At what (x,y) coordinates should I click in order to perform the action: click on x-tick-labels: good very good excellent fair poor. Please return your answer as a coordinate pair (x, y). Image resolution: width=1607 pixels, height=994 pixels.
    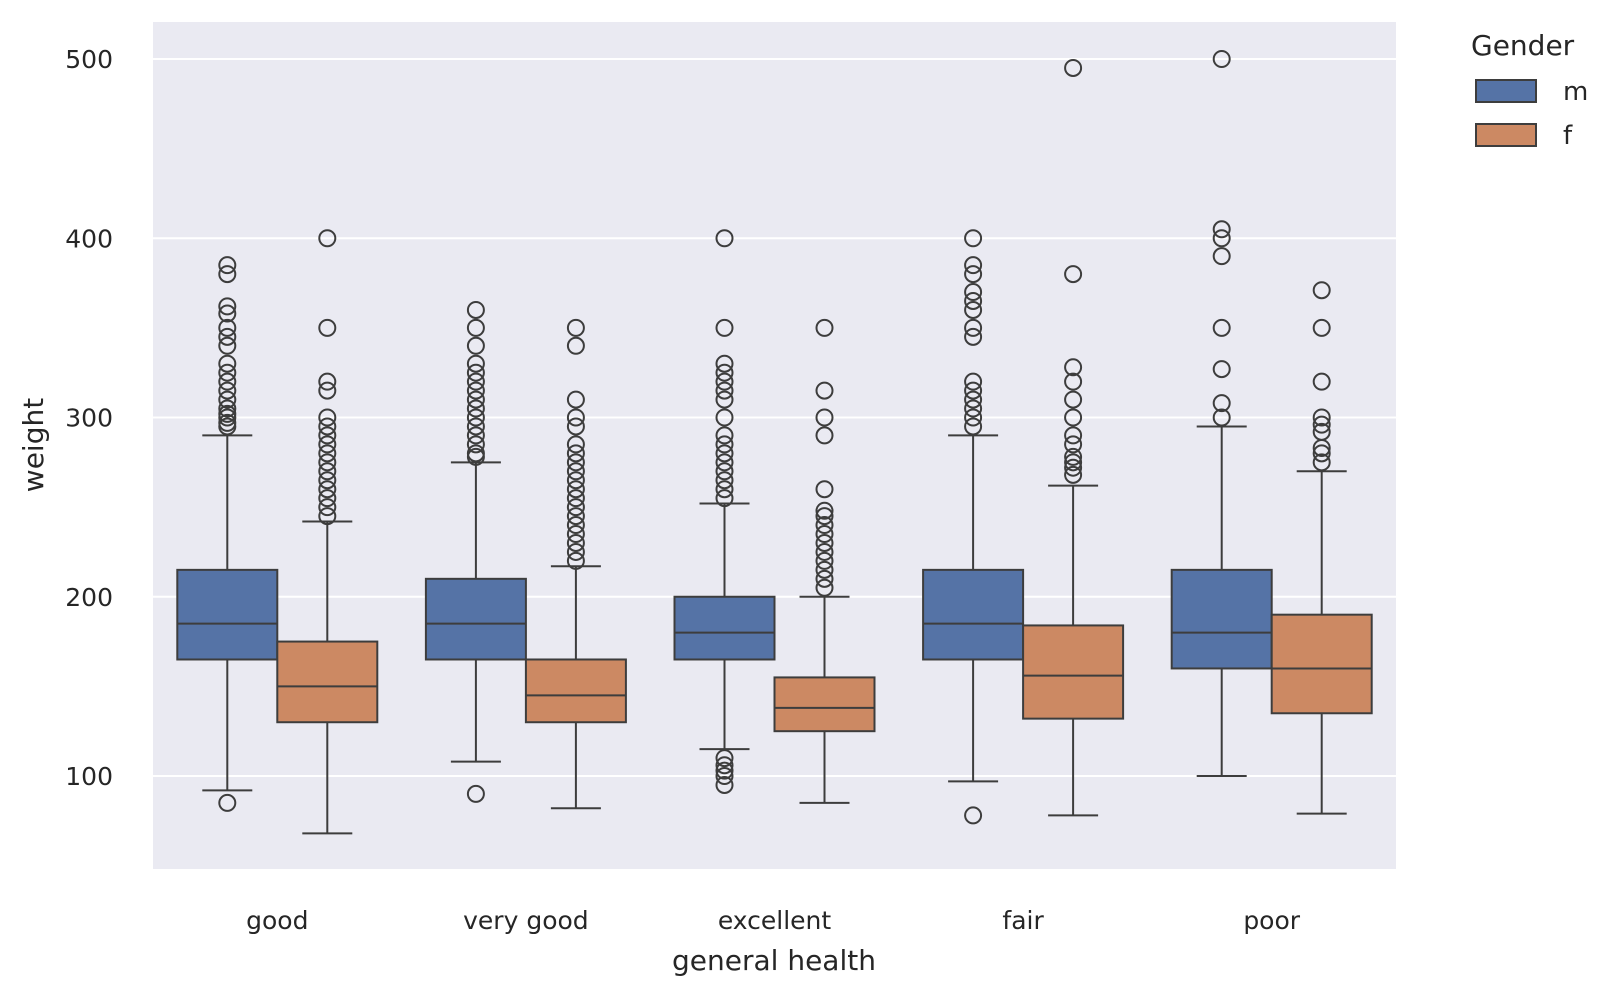
    Looking at the image, I should click on (773, 920).